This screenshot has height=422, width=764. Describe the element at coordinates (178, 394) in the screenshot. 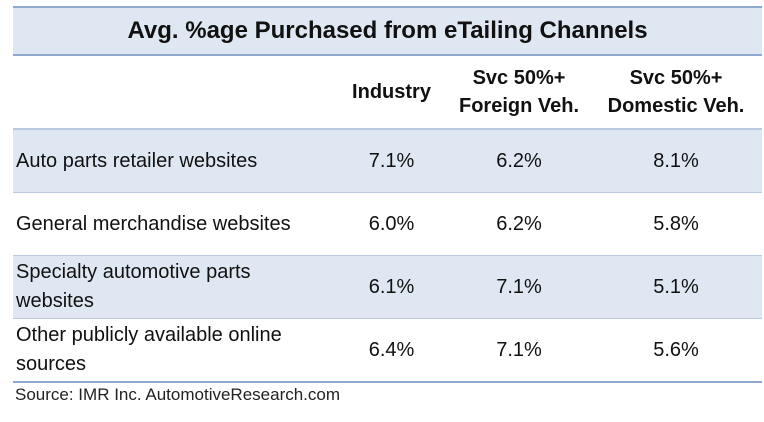

I see `source-note: Source: IMR Inc. AutomotiveResearch.com` at that location.